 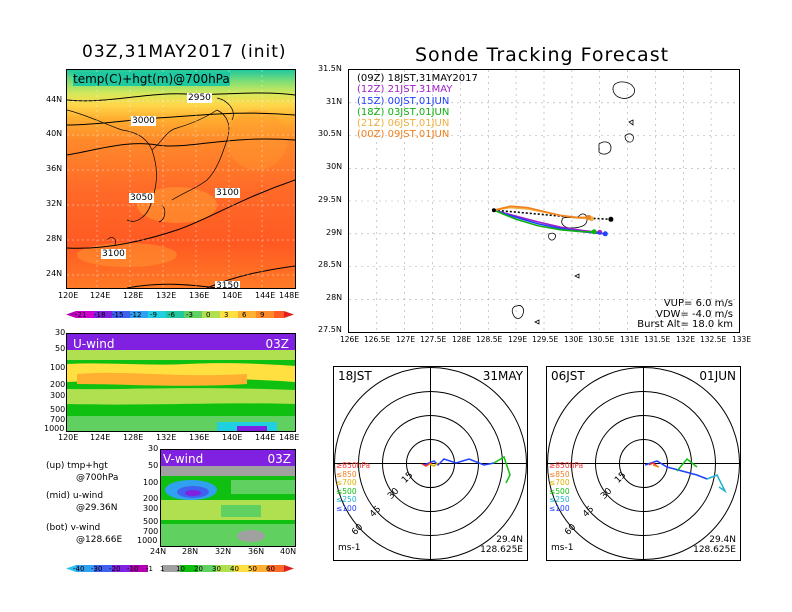 I want to click on tick-label: 24N, so click(x=54, y=273).